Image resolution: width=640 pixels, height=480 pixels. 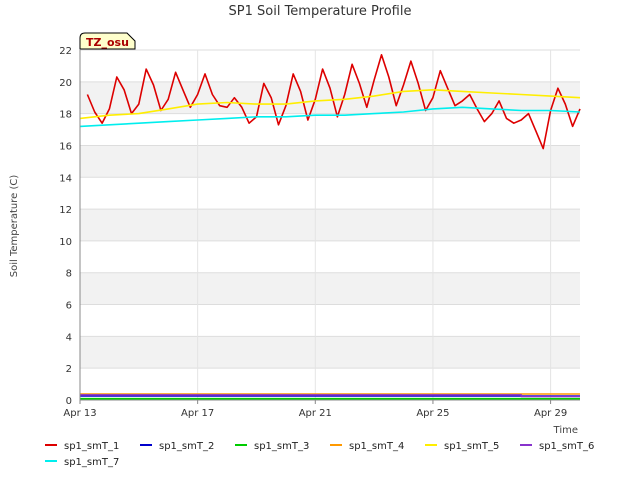 I want to click on legend-label-sp1_smT_1: sp1_smT_1, so click(x=91, y=446).